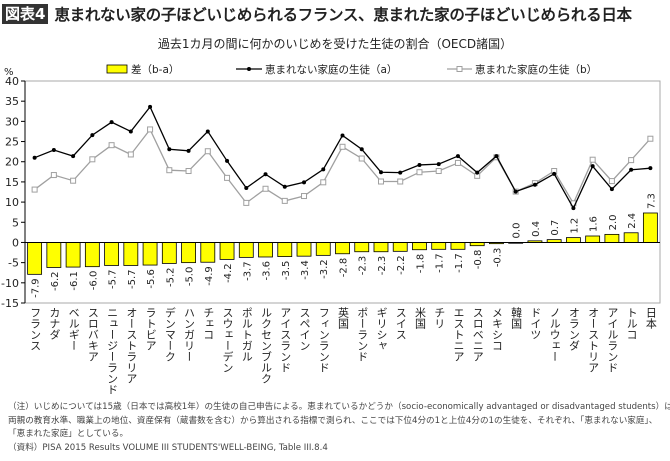  What do you see at coordinates (420, 318) in the screenshot?
I see `x-tick-label: 米国` at bounding box center [420, 318].